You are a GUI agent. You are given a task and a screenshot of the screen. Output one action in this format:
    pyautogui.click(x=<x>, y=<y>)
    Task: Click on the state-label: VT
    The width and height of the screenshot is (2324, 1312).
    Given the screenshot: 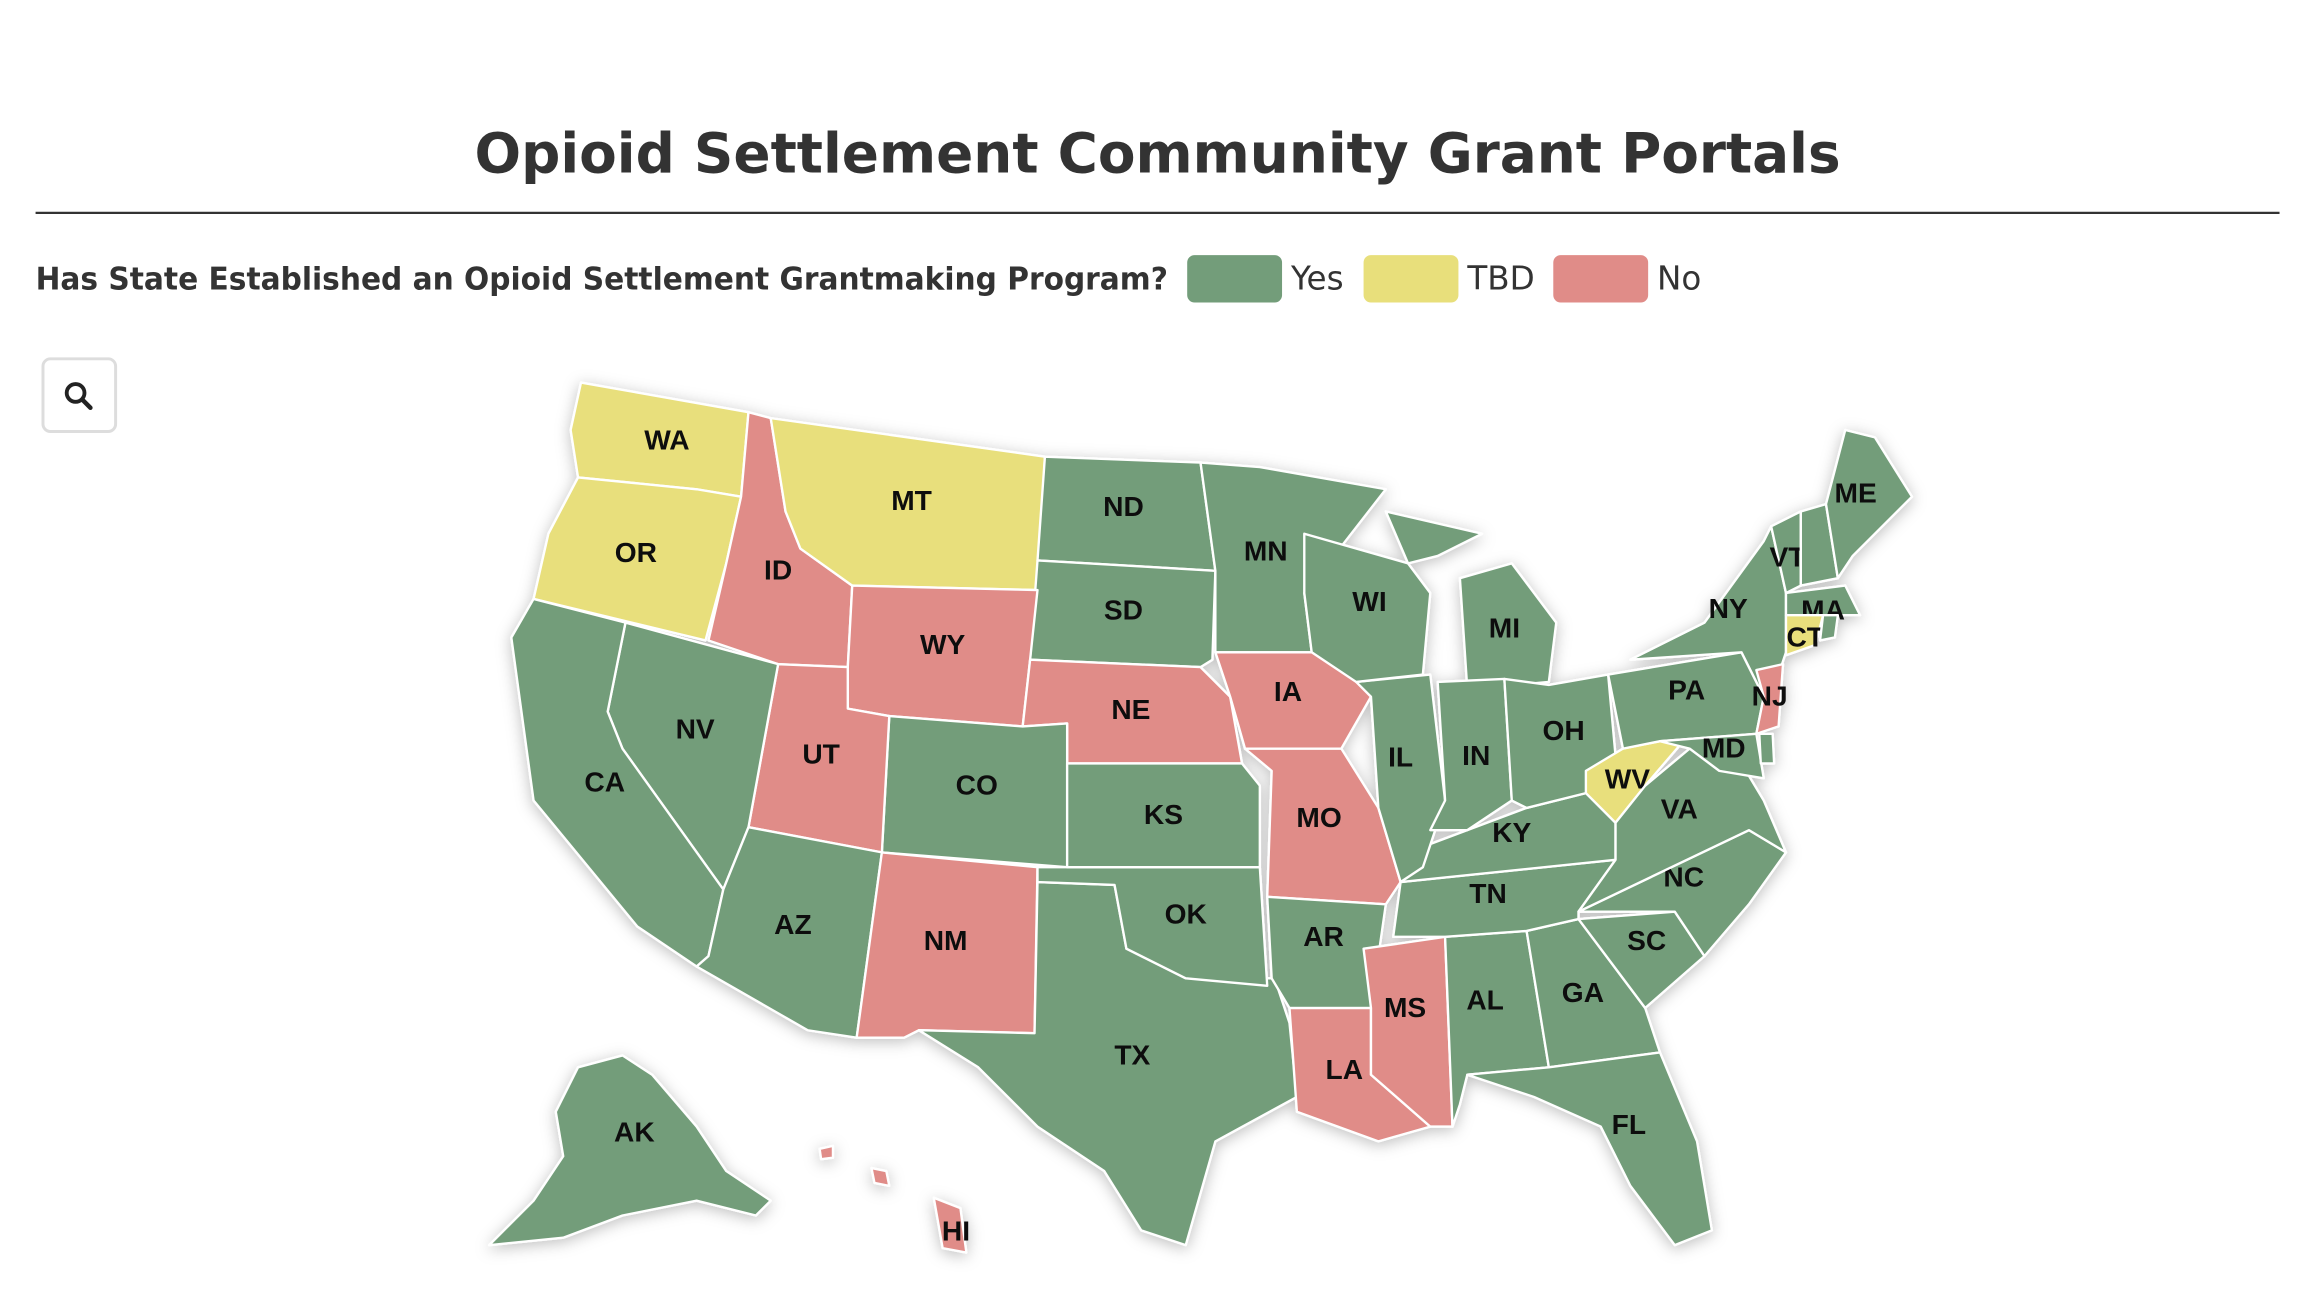 What is the action you would take?
    pyautogui.click(x=1787, y=556)
    